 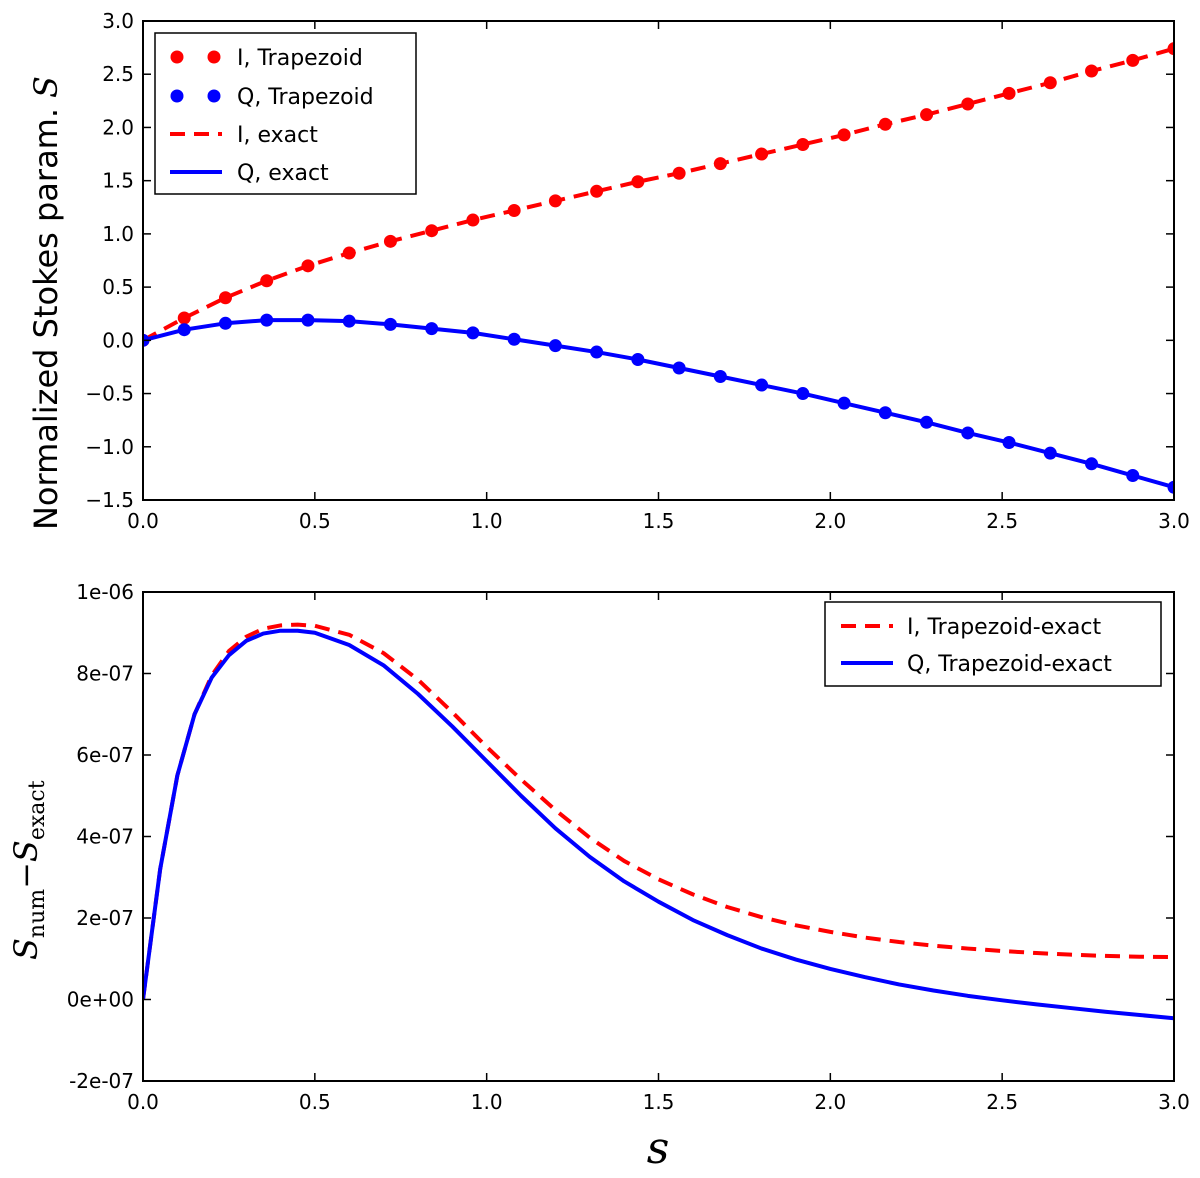 What do you see at coordinates (105, 592) in the screenshot?
I see `y-tick-label: 1e-06` at bounding box center [105, 592].